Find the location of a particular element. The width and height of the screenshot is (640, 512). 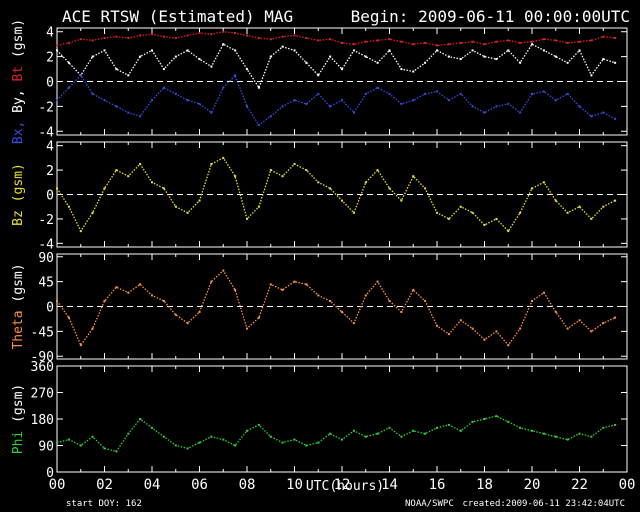

series-by is located at coordinates (336, 66).